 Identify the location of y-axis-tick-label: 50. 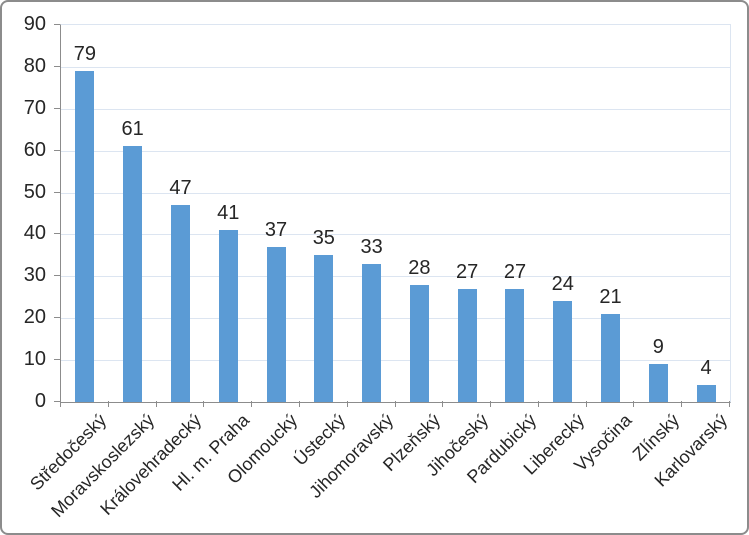
(34, 191).